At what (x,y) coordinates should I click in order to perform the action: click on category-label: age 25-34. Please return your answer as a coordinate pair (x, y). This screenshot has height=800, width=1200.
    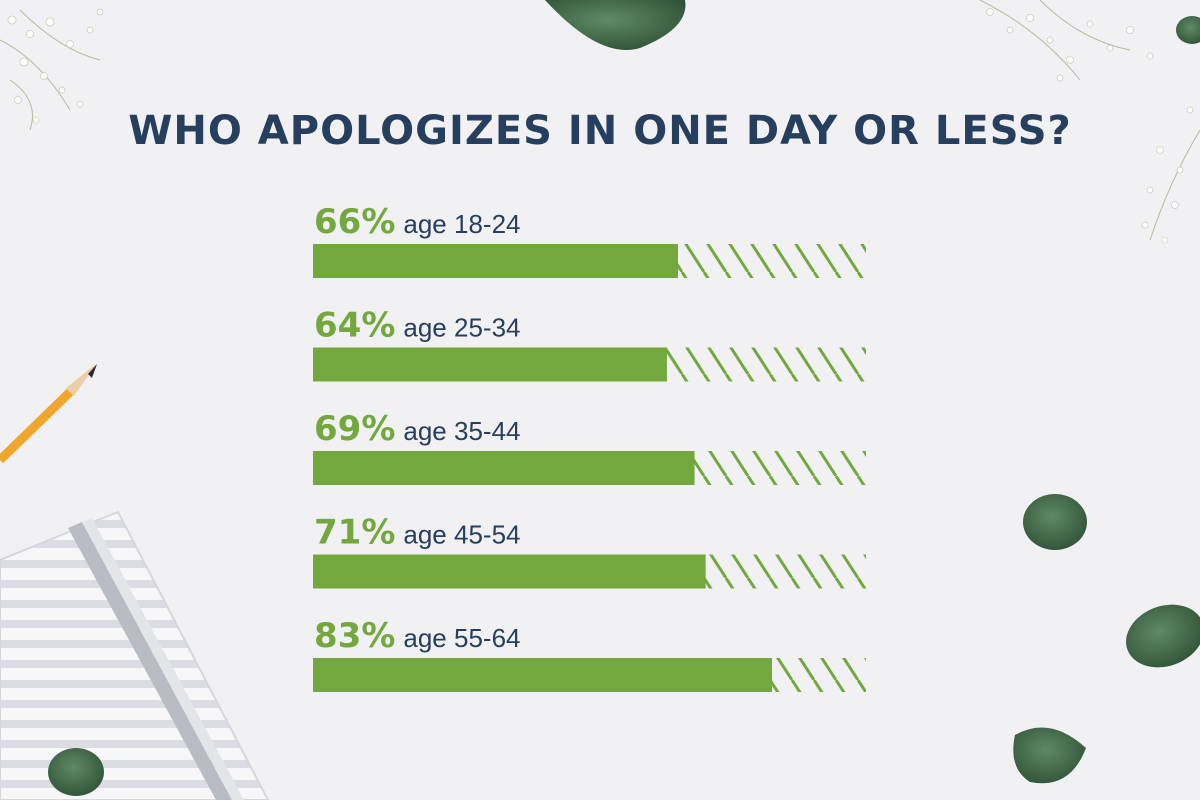
    Looking at the image, I should click on (461, 328).